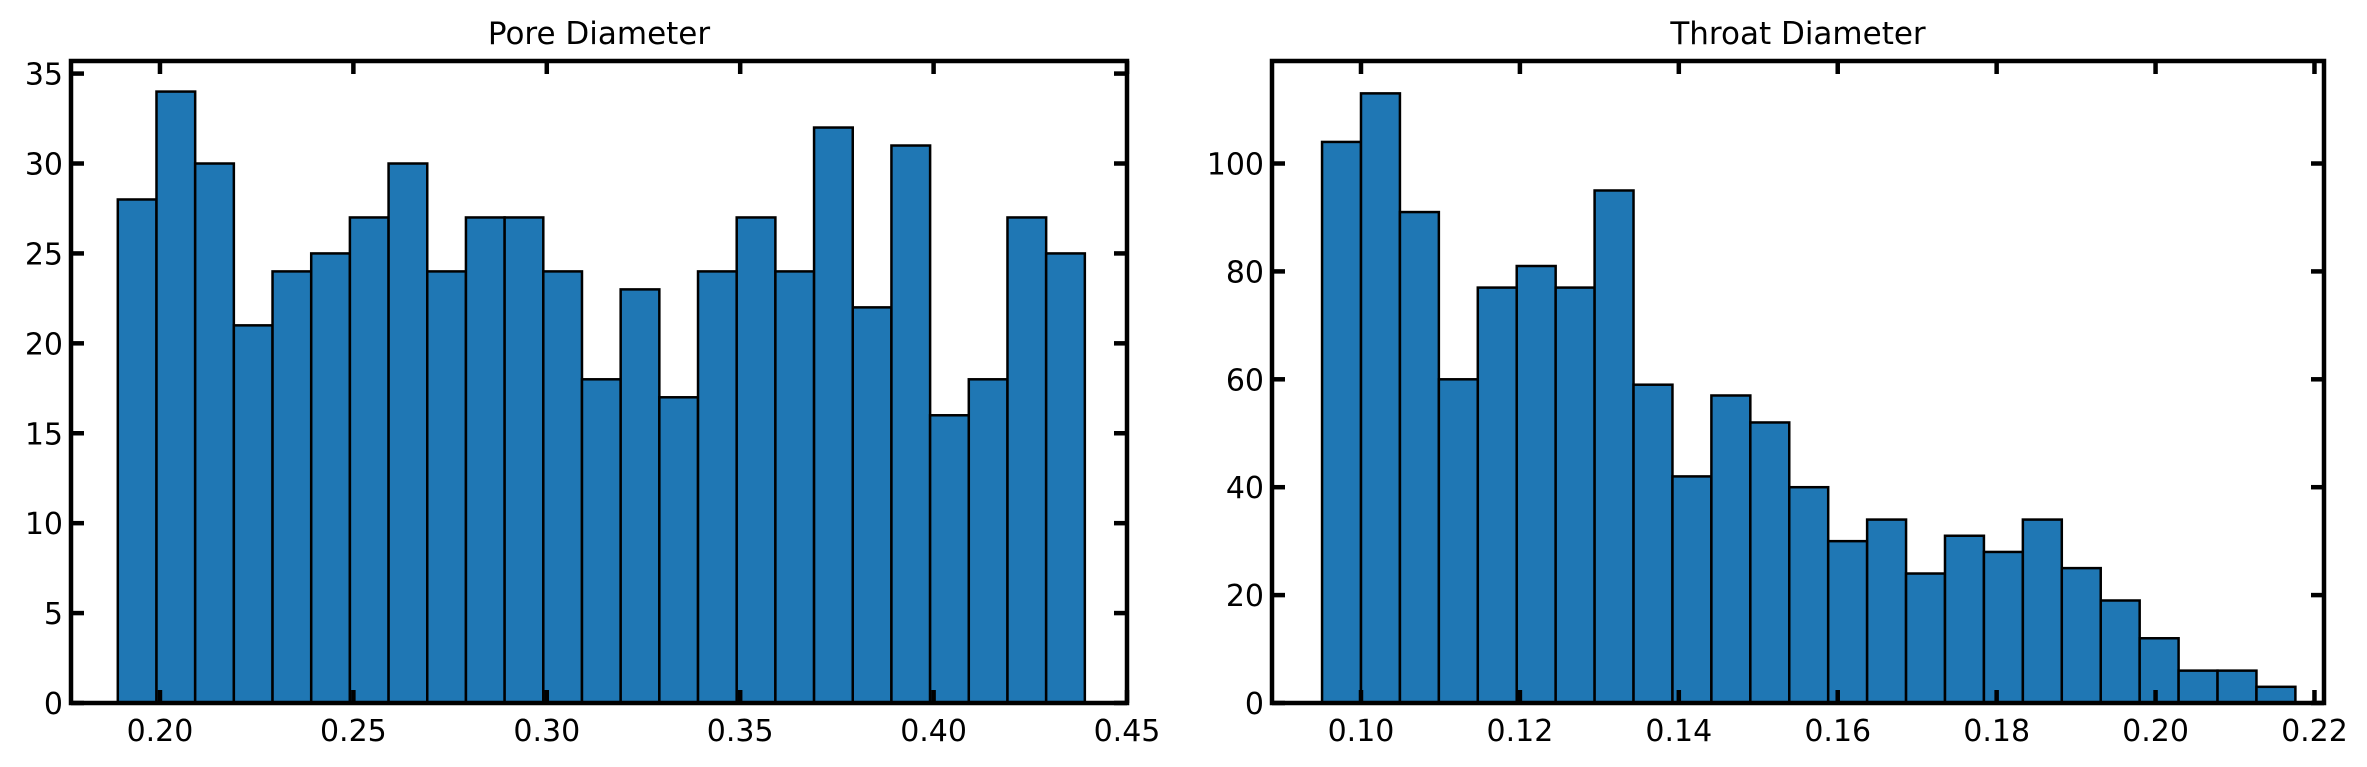 This screenshot has width=2367, height=767. Describe the element at coordinates (44, 254) in the screenshot. I see `y-tick-label: 25` at that location.